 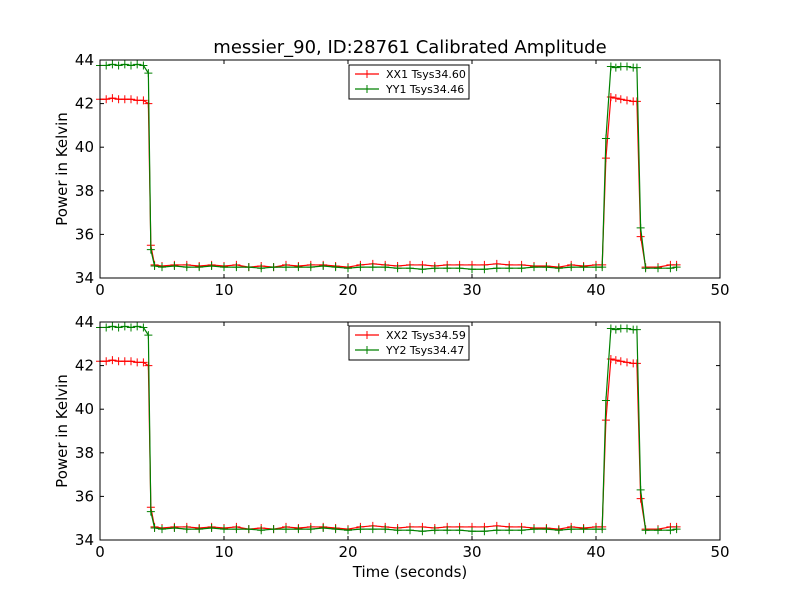 What do you see at coordinates (84, 234) in the screenshot?
I see `y-tick-label: 36` at bounding box center [84, 234].